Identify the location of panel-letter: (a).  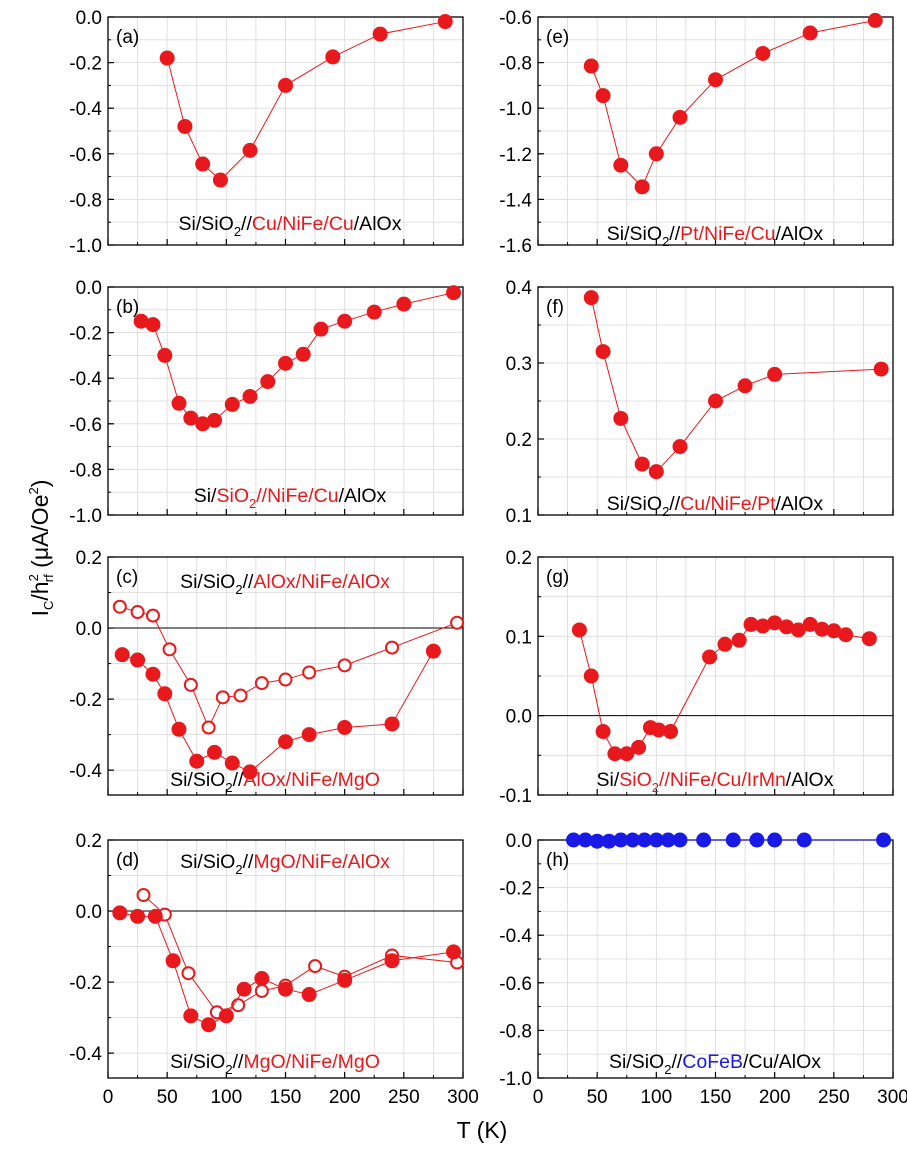
(127, 37).